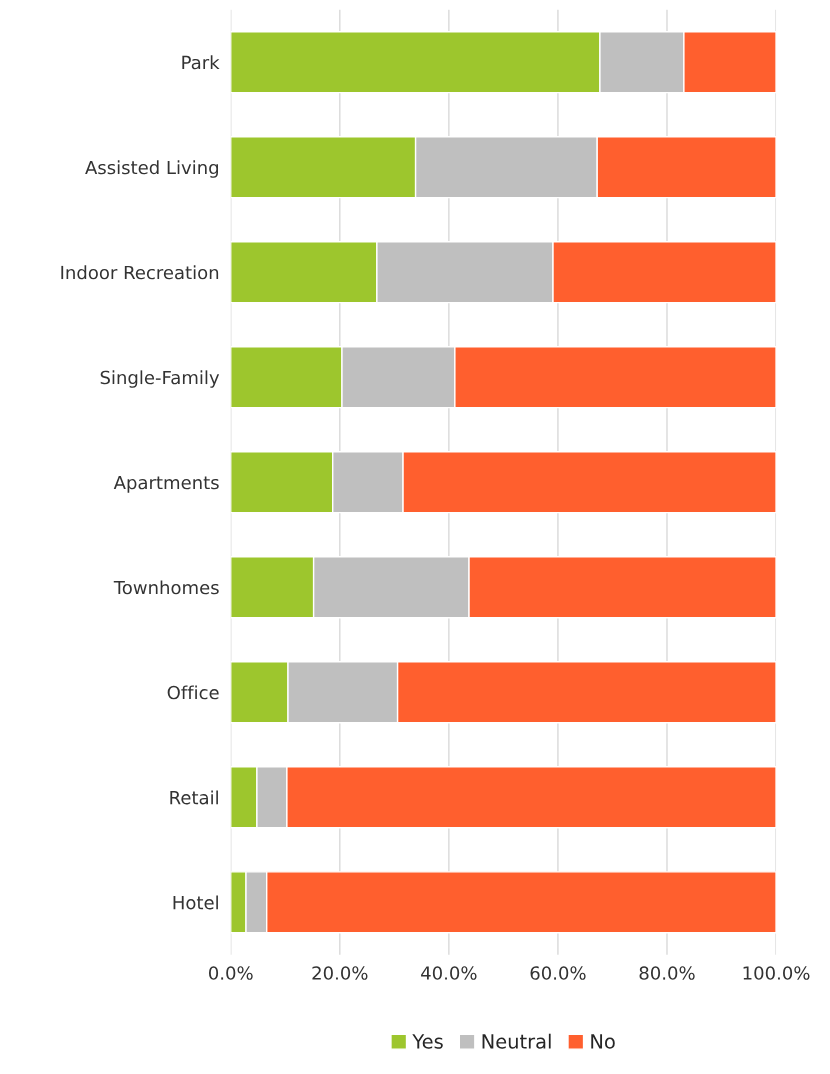 This screenshot has height=1074, width=830. Describe the element at coordinates (427, 1041) in the screenshot. I see `legend-label: Yes` at that location.